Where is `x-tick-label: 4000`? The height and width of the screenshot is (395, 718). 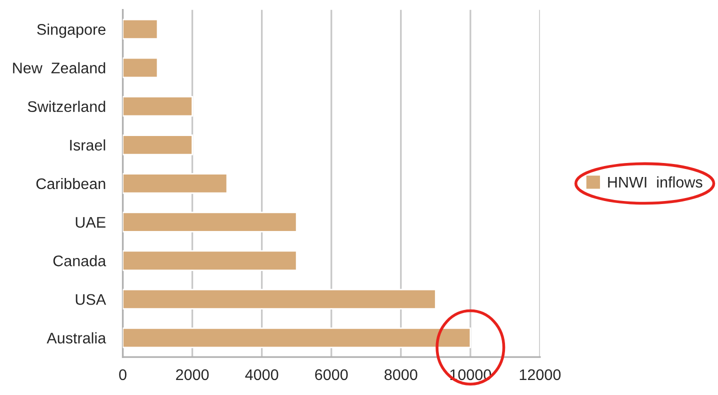 x-tick-label: 4000 is located at coordinates (261, 374).